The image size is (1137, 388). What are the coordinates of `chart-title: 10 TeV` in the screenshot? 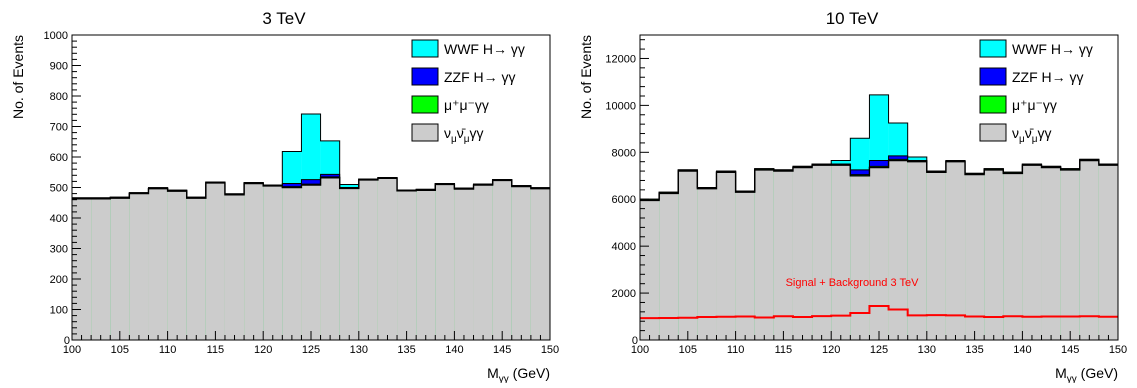 It's located at (852, 18).